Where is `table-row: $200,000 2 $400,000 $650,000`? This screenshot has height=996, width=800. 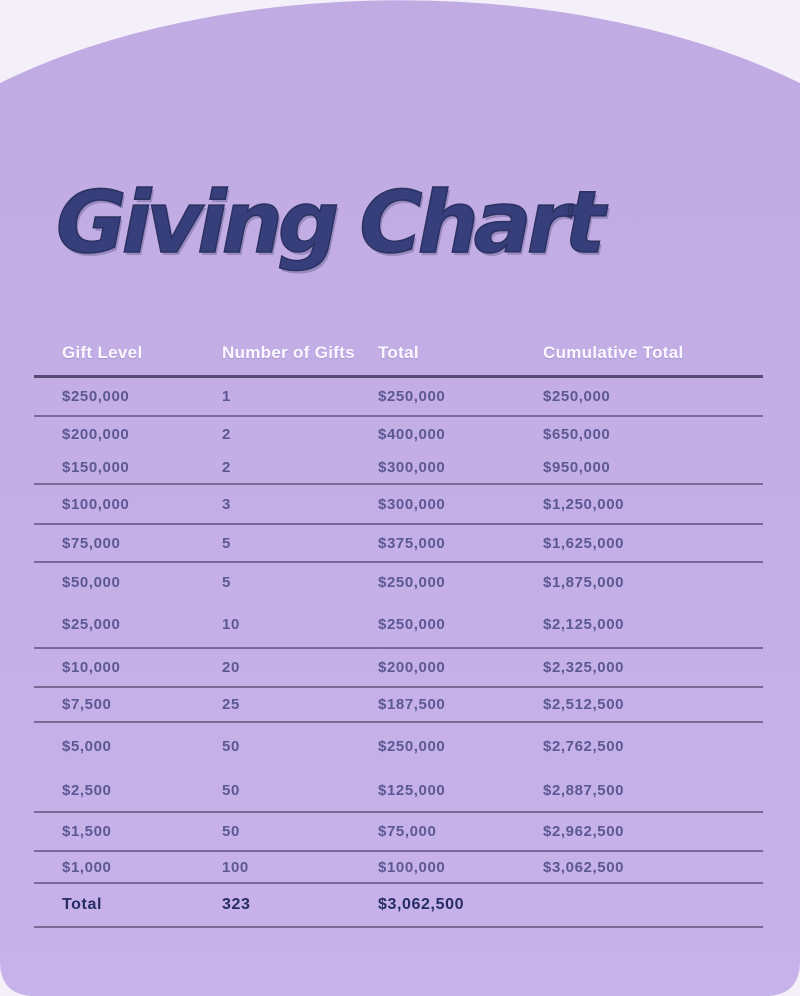 table-row: $200,000 2 $400,000 $650,000 is located at coordinates (398, 434).